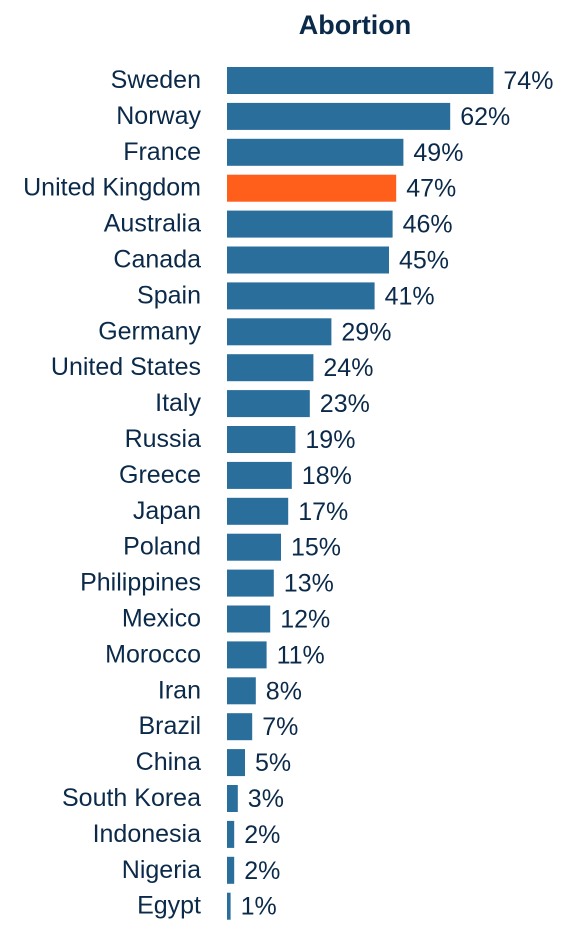 This screenshot has height=940, width=568. What do you see at coordinates (112, 188) in the screenshot?
I see `category-label: United Kingdom` at bounding box center [112, 188].